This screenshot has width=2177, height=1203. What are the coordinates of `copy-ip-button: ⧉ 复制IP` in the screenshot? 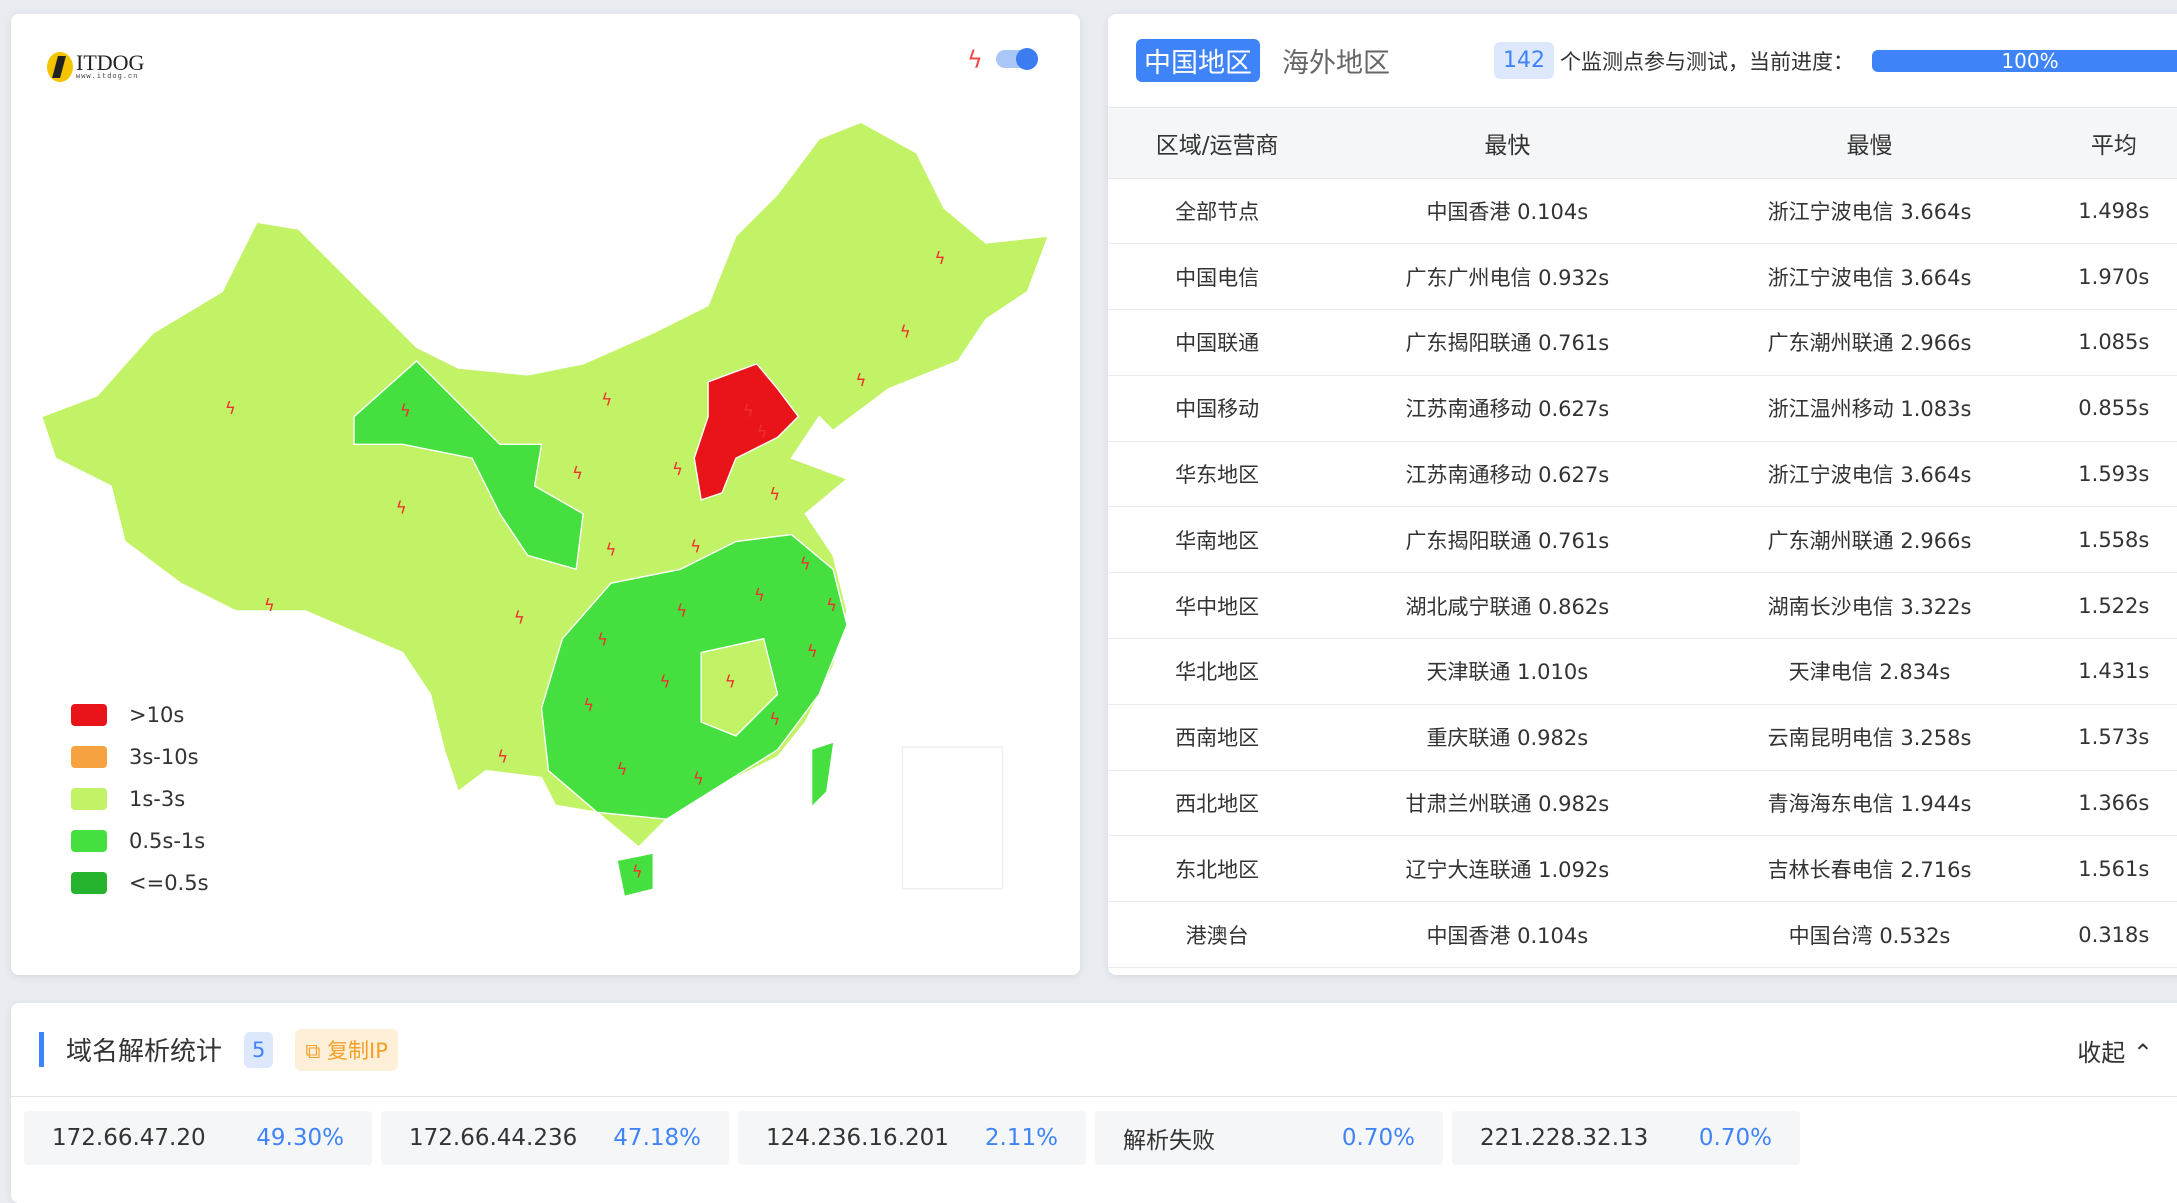 It's located at (346, 1049).